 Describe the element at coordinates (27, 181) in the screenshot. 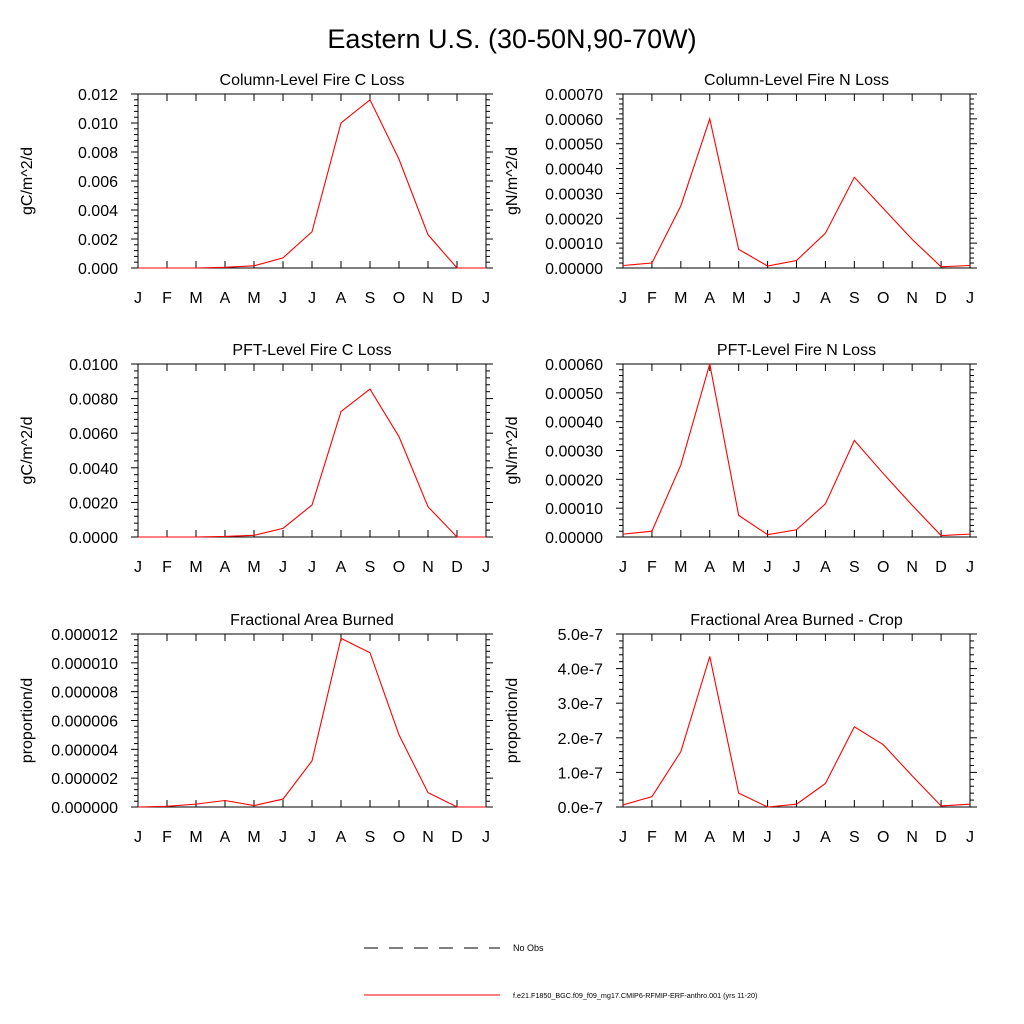

I see `y-axis-label: gC/m^2/d` at that location.